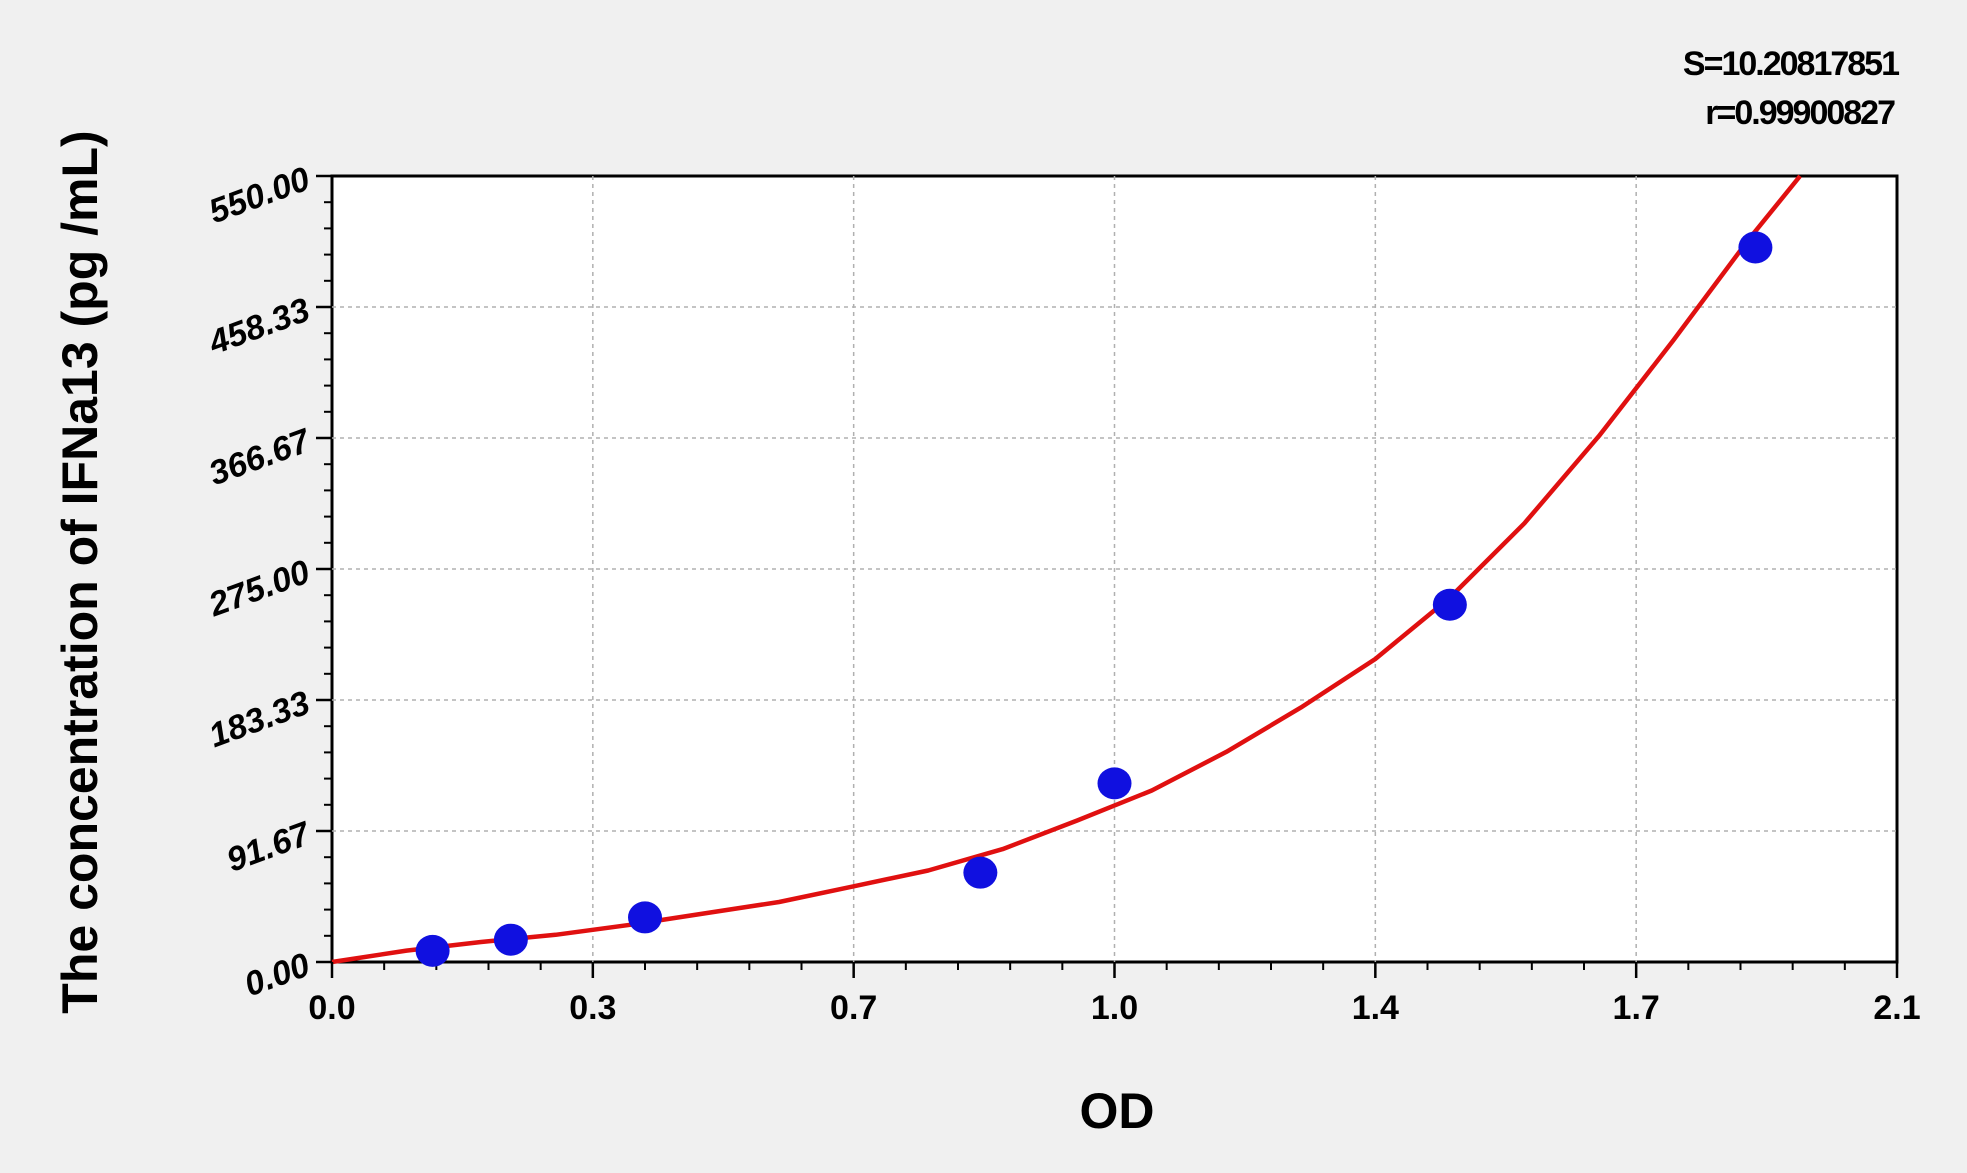  Describe the element at coordinates (260, 457) in the screenshot. I see `y-tick-label: 366.67` at that location.